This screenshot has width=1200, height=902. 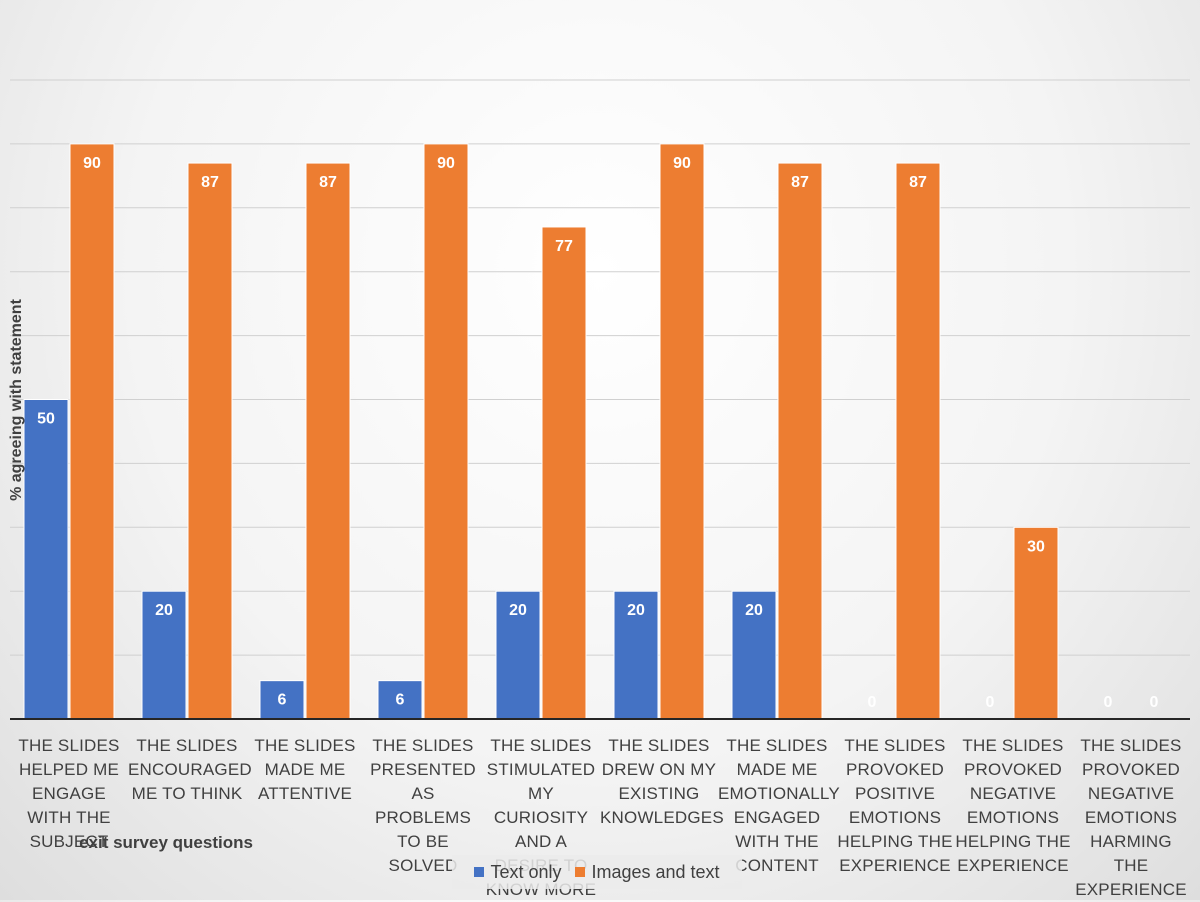 What do you see at coordinates (479, 872) in the screenshot?
I see `legend-swatch-text-only` at bounding box center [479, 872].